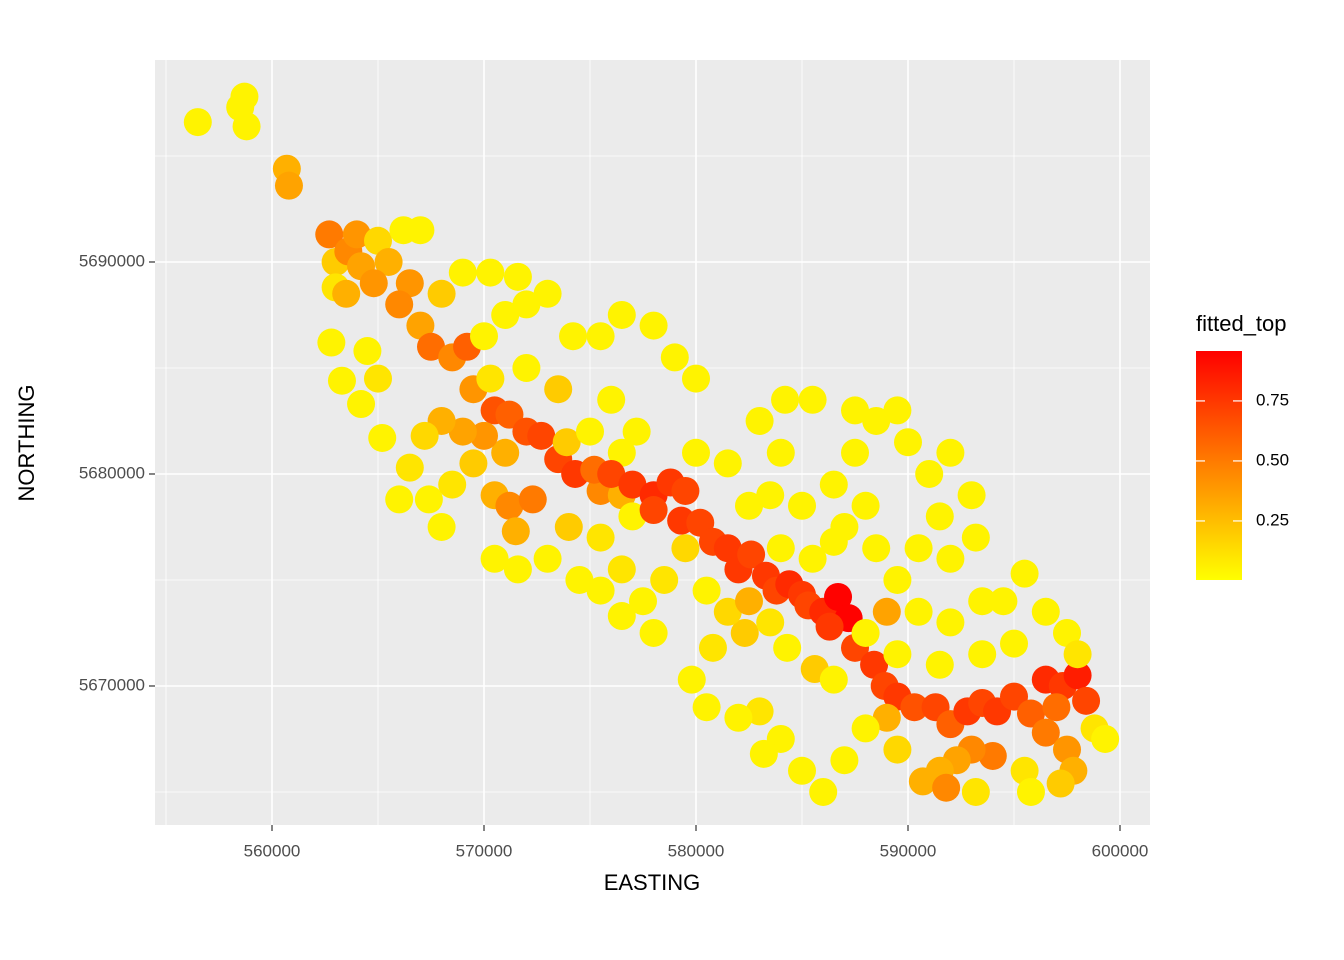 Image resolution: width=1344 pixels, height=960 pixels. What do you see at coordinates (272, 850) in the screenshot?
I see `x-tick-label: 560000` at bounding box center [272, 850].